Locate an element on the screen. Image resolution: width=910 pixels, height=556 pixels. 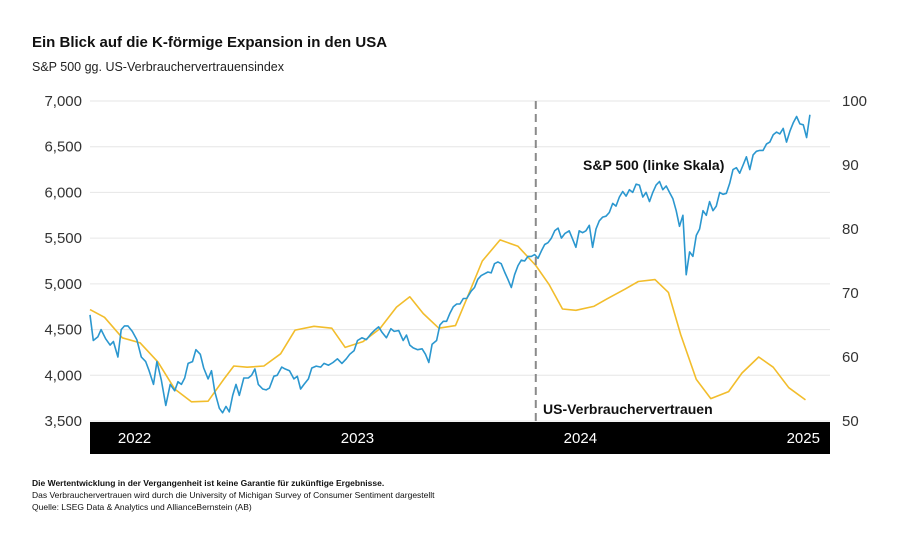
left-axis: 3,500 4,000 4,500 5,000 5,500 6,000 6,500 7,000 is located at coordinates (63, 261).